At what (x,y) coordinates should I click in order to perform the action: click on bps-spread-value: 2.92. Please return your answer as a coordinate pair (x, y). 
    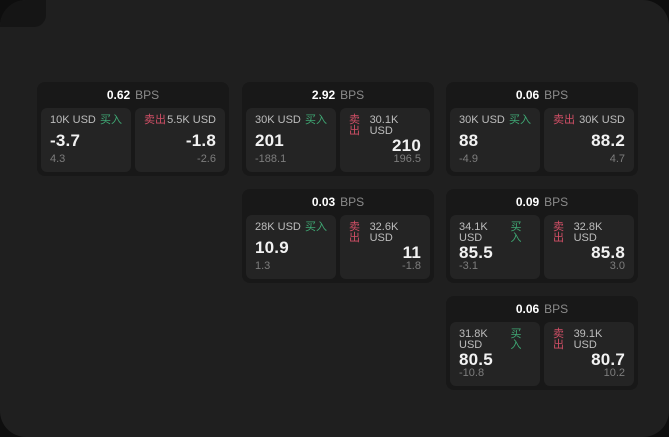
    Looking at the image, I should click on (323, 95).